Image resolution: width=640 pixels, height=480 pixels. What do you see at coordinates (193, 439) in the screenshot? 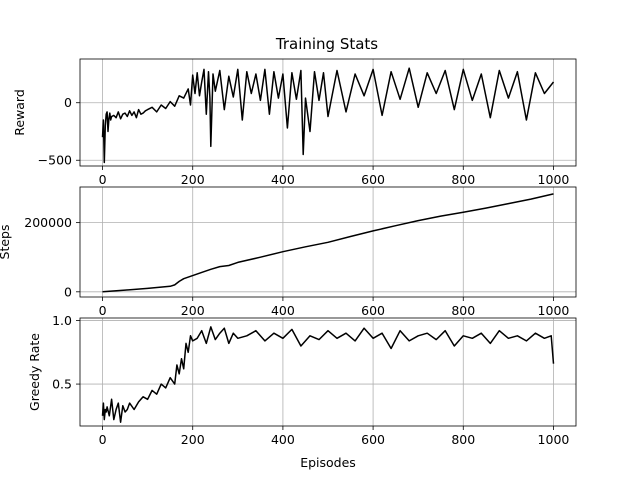
I see `greedy-rate-x-tick-label: 200` at bounding box center [193, 439].